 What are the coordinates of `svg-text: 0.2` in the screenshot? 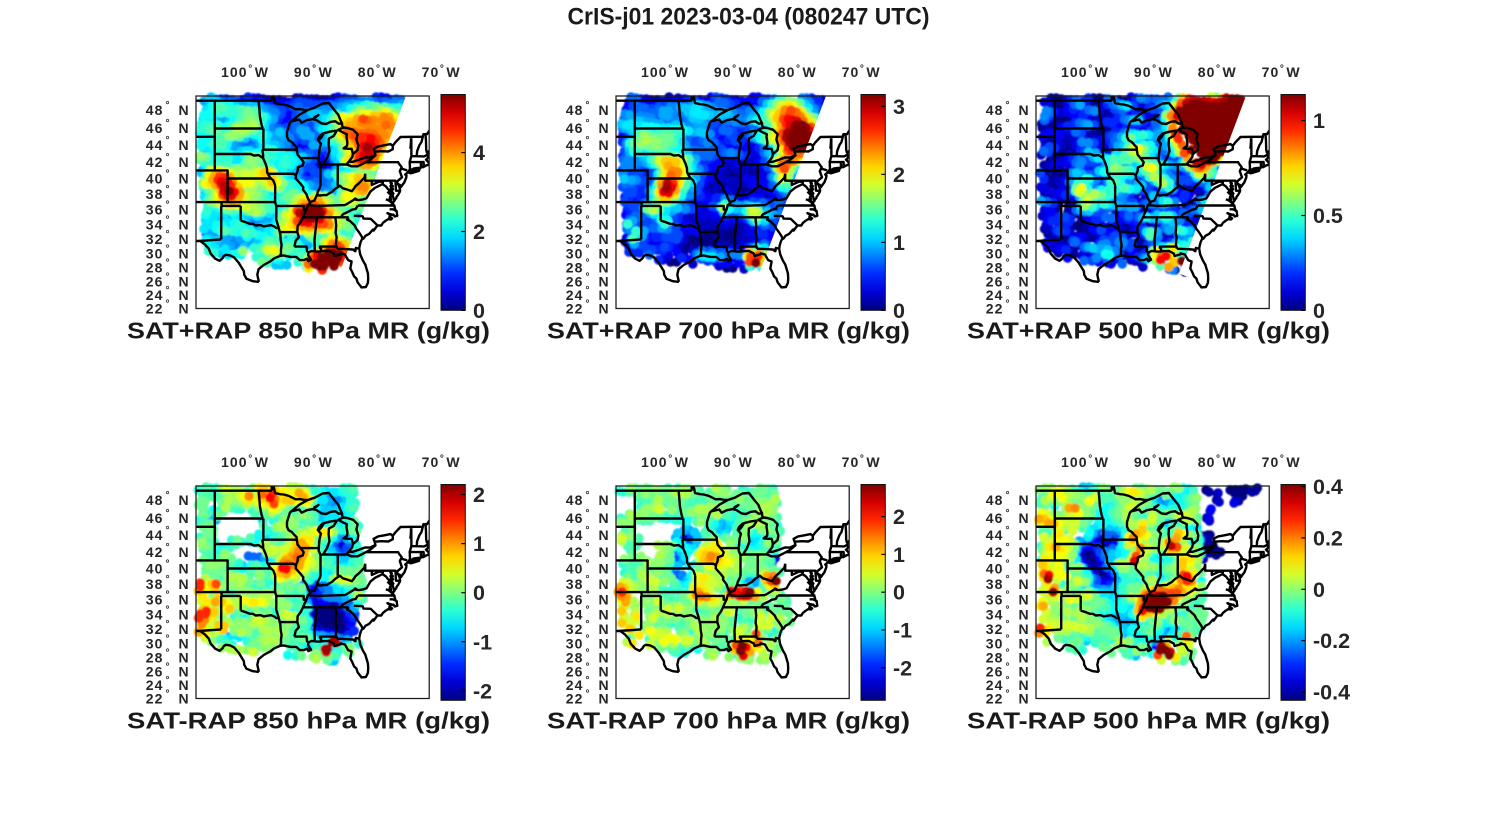 It's located at (1328, 538).